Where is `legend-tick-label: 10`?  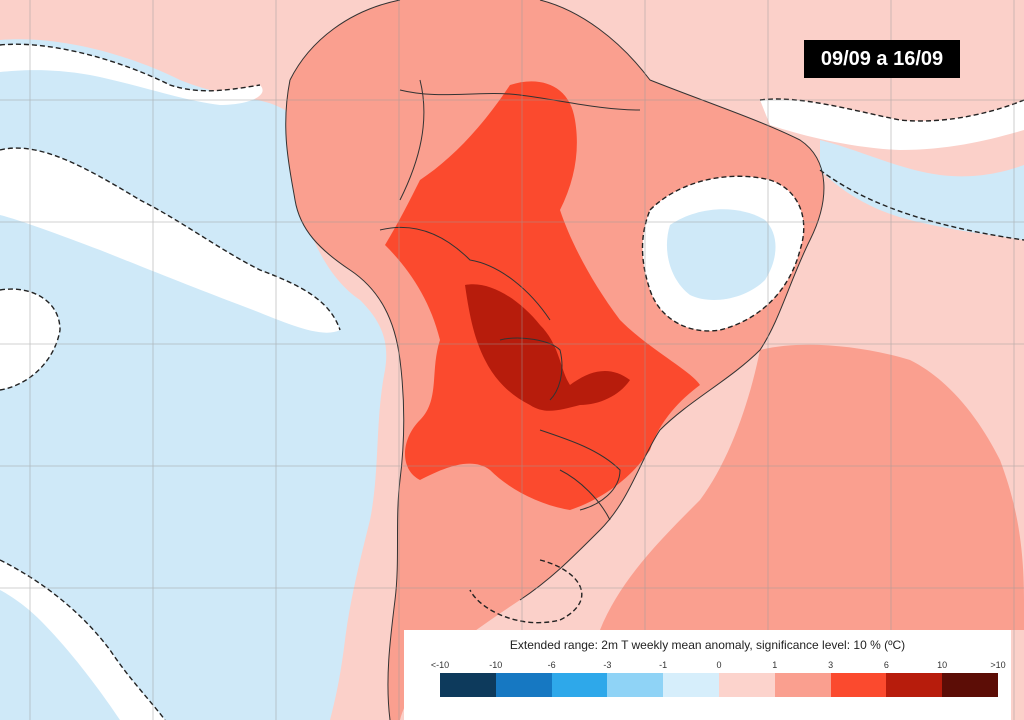
legend-tick-label: 10 is located at coordinates (942, 665).